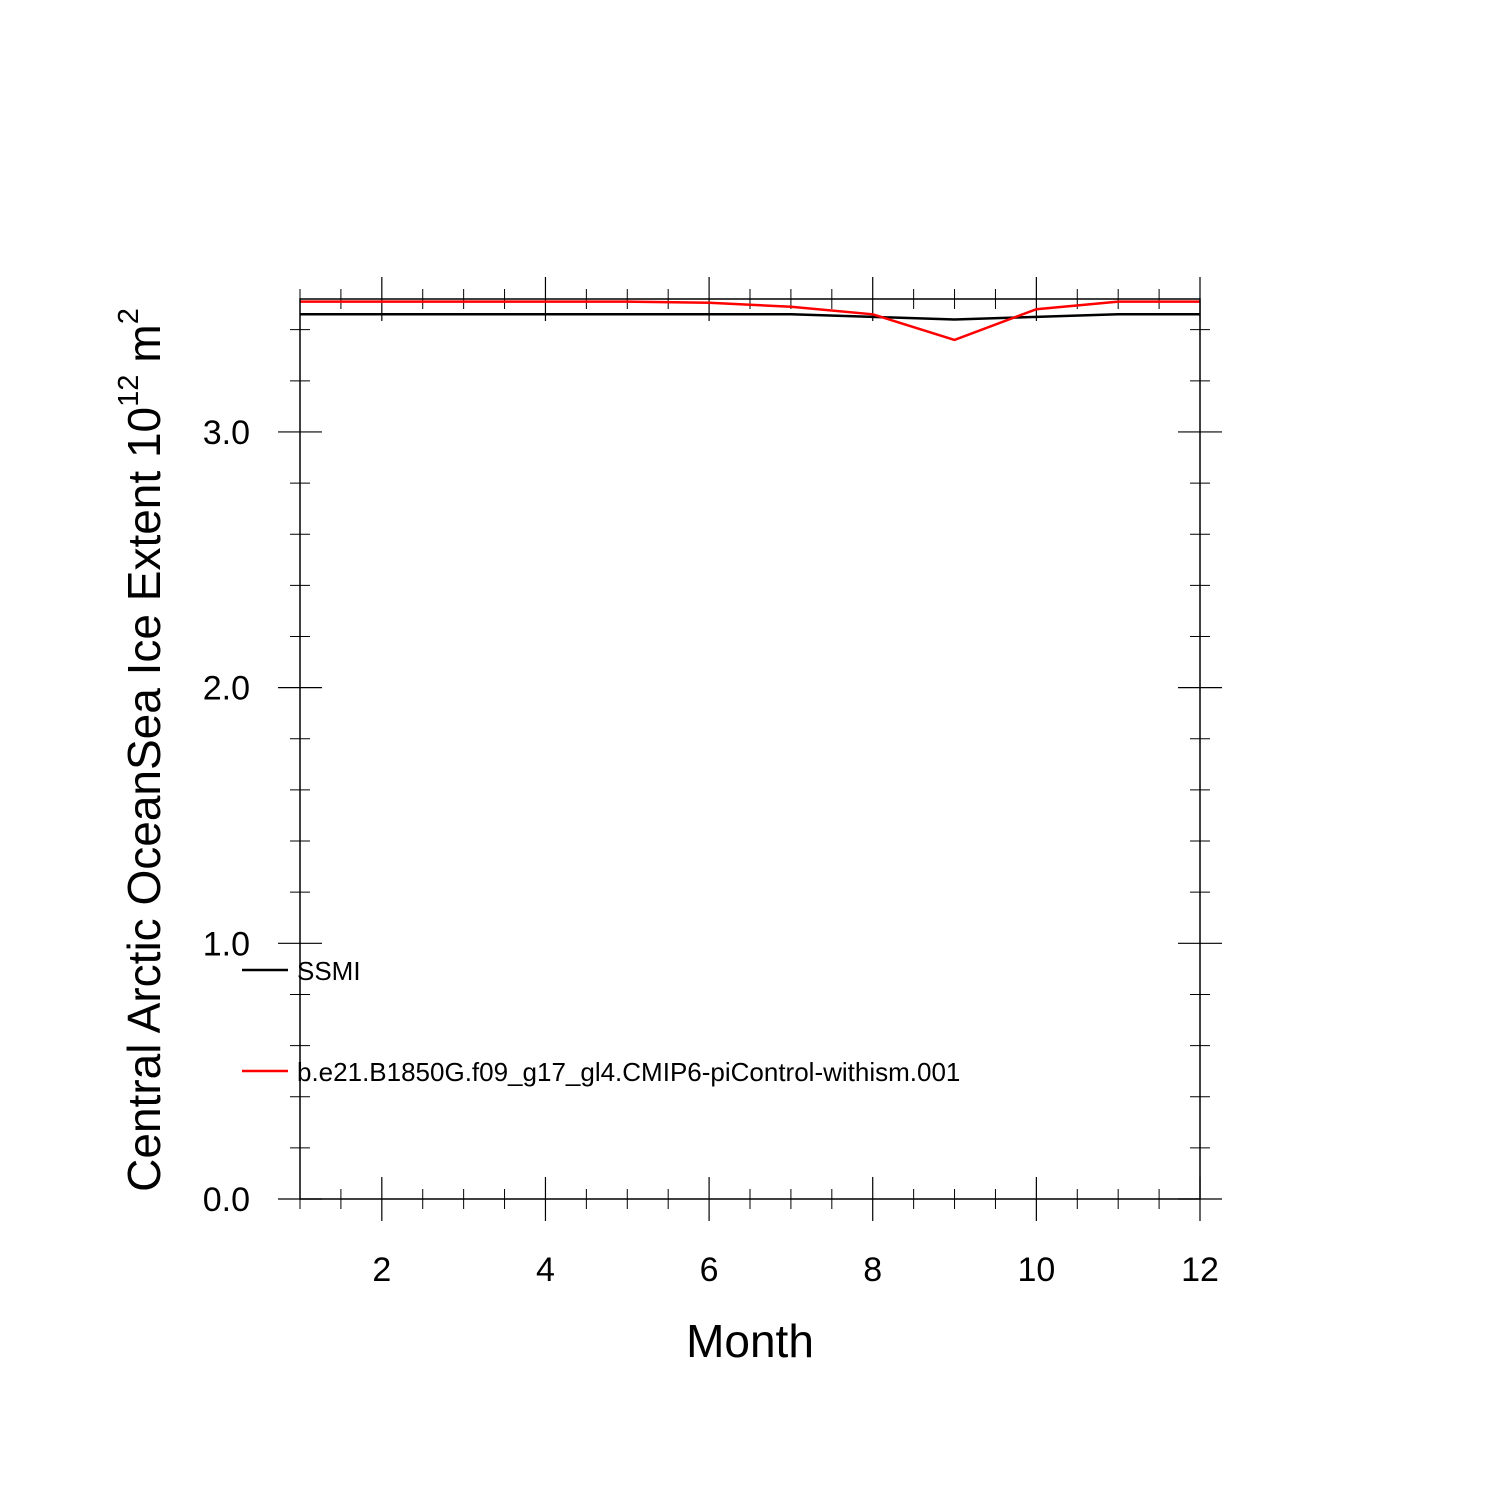 Image resolution: width=1500 pixels, height=1500 pixels. I want to click on x-tick-label: 4, so click(545, 1270).